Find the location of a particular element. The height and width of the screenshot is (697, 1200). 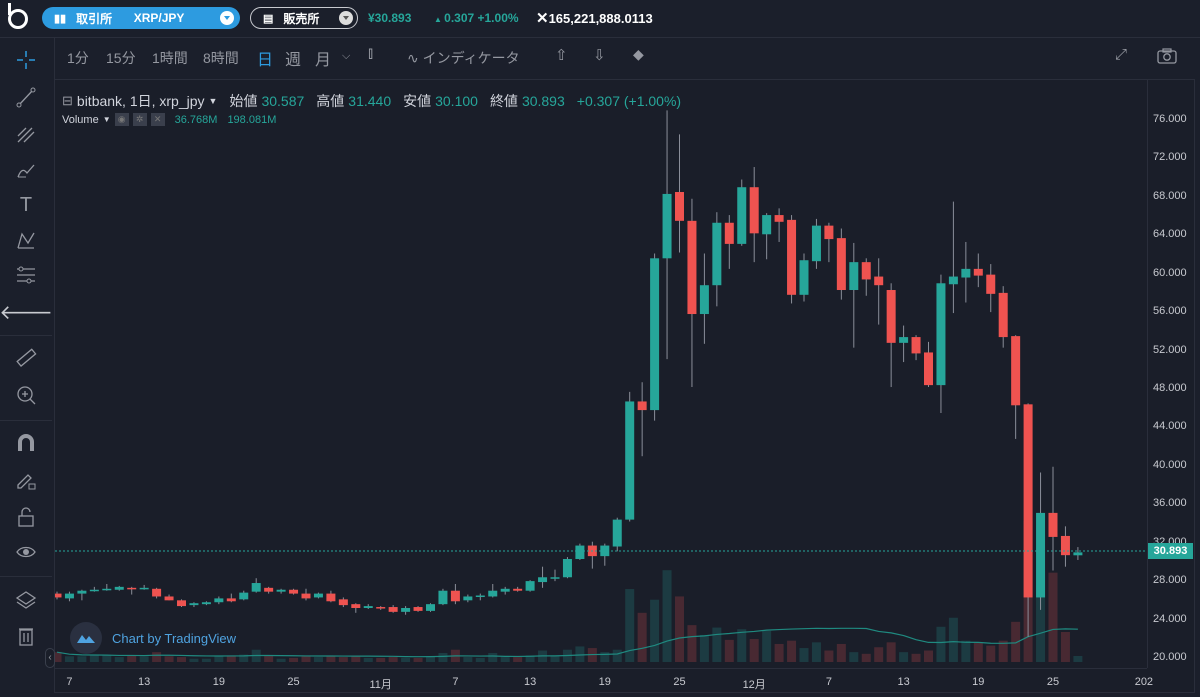

indicators-label: インディケータ is located at coordinates (471, 58).